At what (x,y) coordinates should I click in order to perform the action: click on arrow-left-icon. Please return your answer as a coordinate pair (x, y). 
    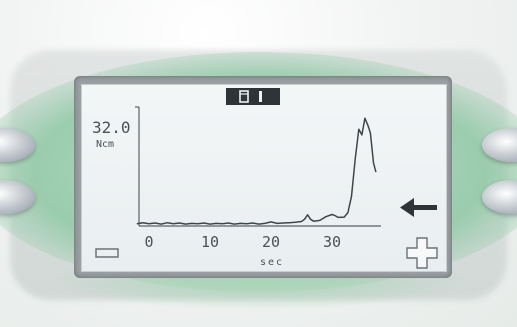
    Looking at the image, I should click on (418, 207).